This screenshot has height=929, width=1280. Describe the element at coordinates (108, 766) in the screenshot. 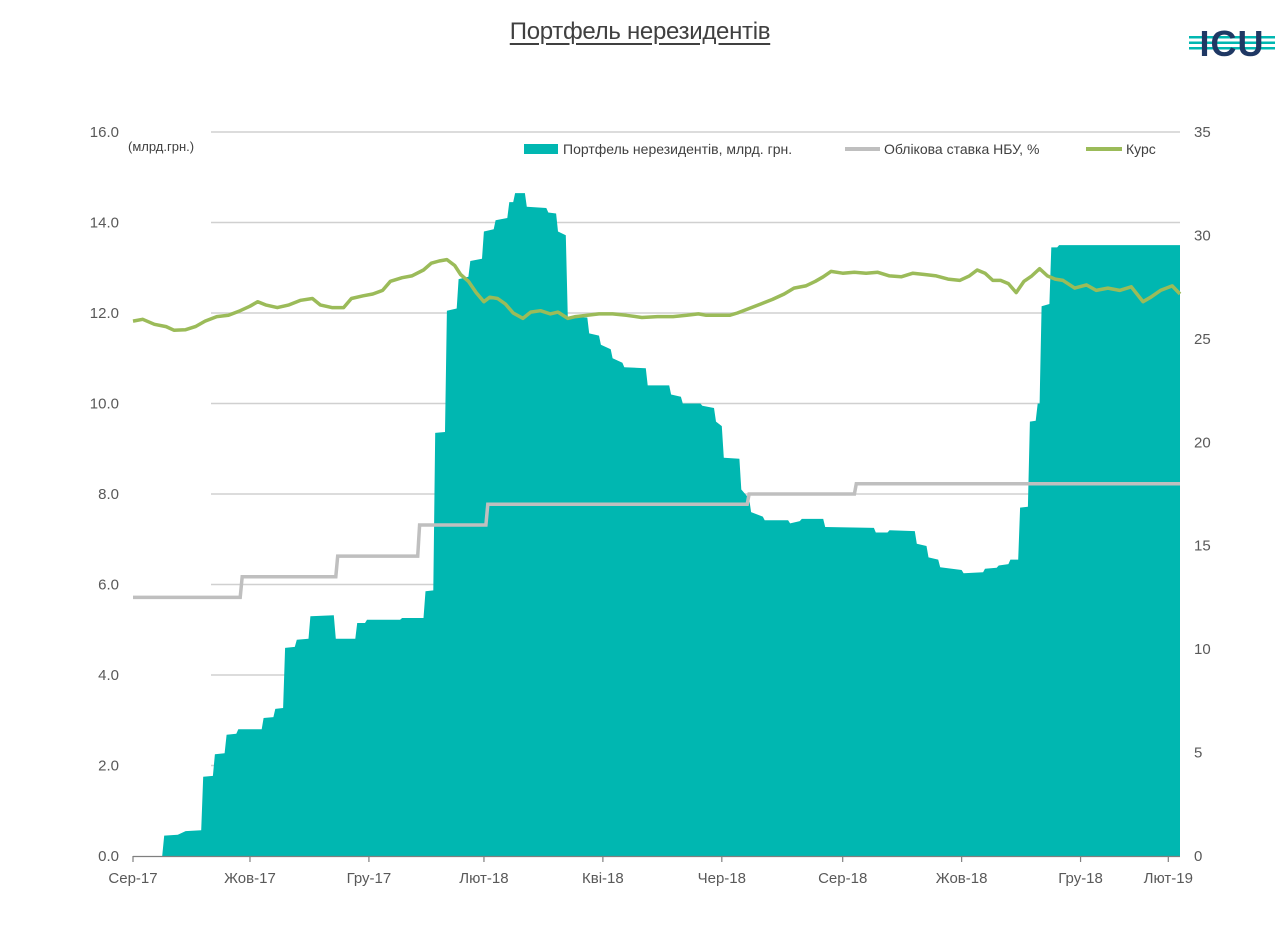

I see `y-left-tick-2.0: 2.0` at that location.